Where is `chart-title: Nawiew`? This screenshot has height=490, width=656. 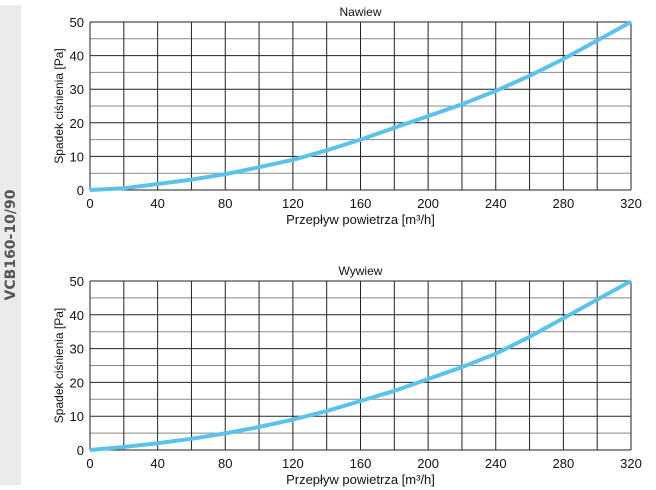 chart-title: Nawiew is located at coordinates (360, 12).